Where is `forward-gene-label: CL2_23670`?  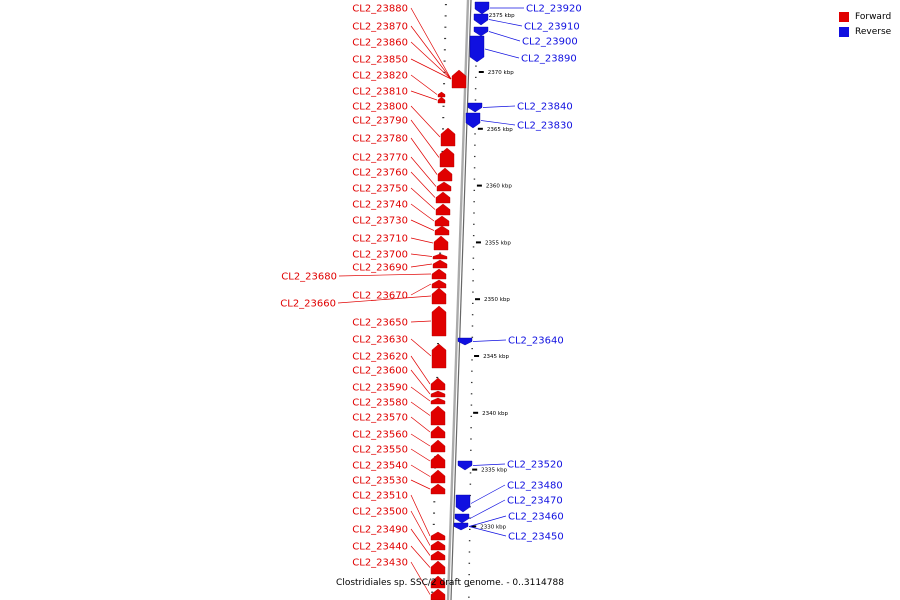 forward-gene-label: CL2_23670 is located at coordinates (380, 296).